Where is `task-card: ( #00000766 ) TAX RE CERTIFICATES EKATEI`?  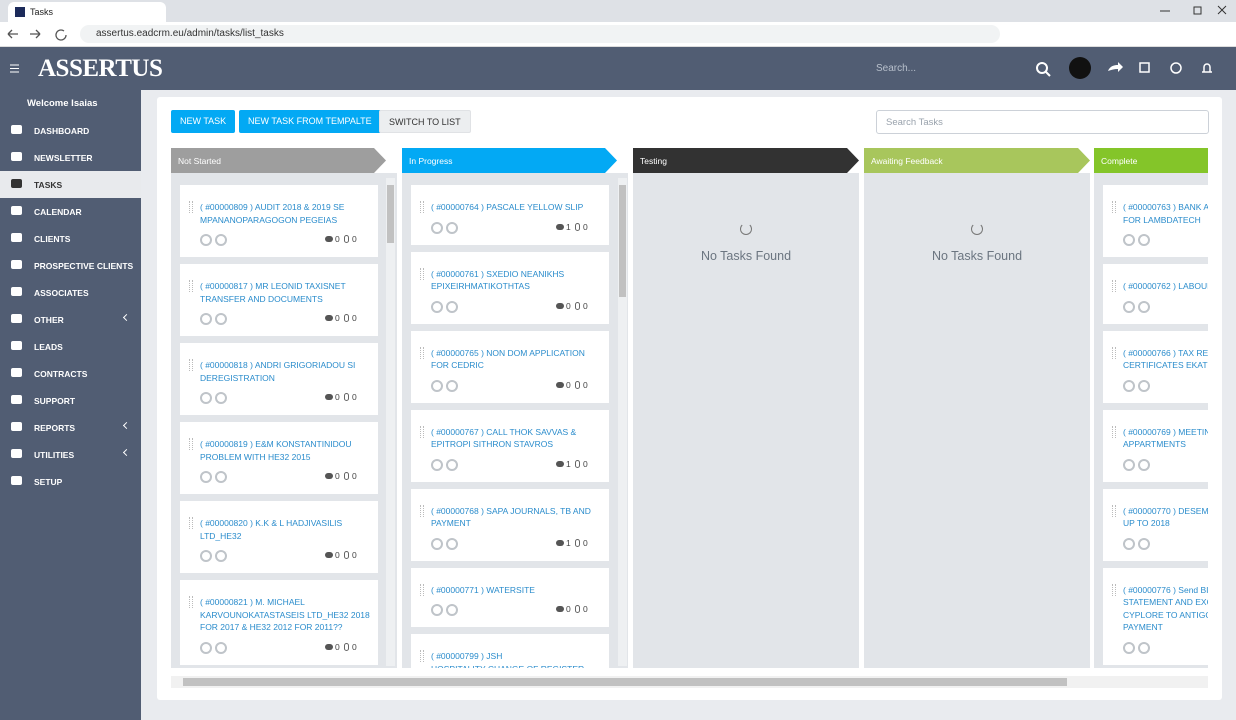 task-card: ( #00000766 ) TAX RE CERTIFICATES EKATEI is located at coordinates (1155, 366).